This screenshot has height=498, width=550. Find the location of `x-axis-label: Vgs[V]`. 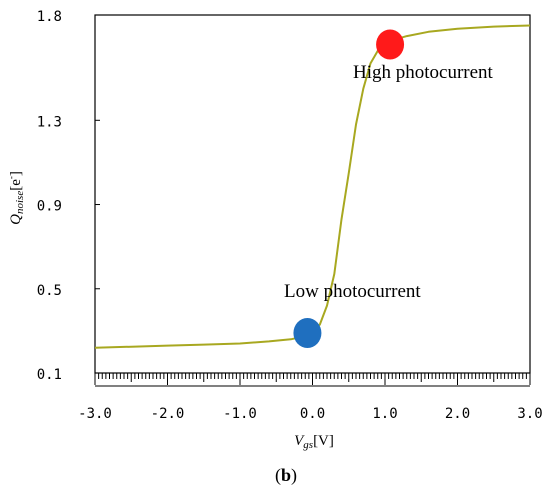

x-axis-label: Vgs[V] is located at coordinates (314, 442).